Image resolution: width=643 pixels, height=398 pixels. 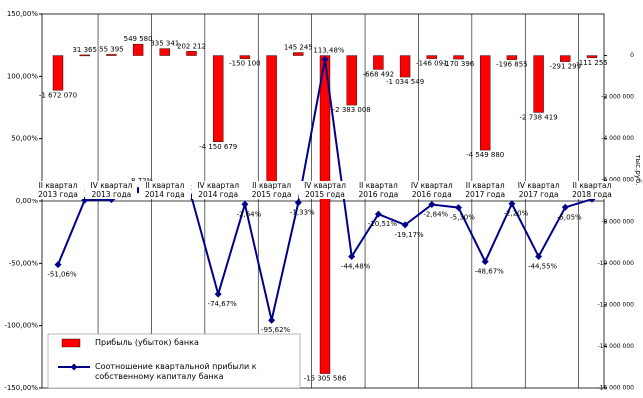 What do you see at coordinates (592, 190) in the screenshot?
I see `x-tick-label: II квартал 2018 года` at bounding box center [592, 190].